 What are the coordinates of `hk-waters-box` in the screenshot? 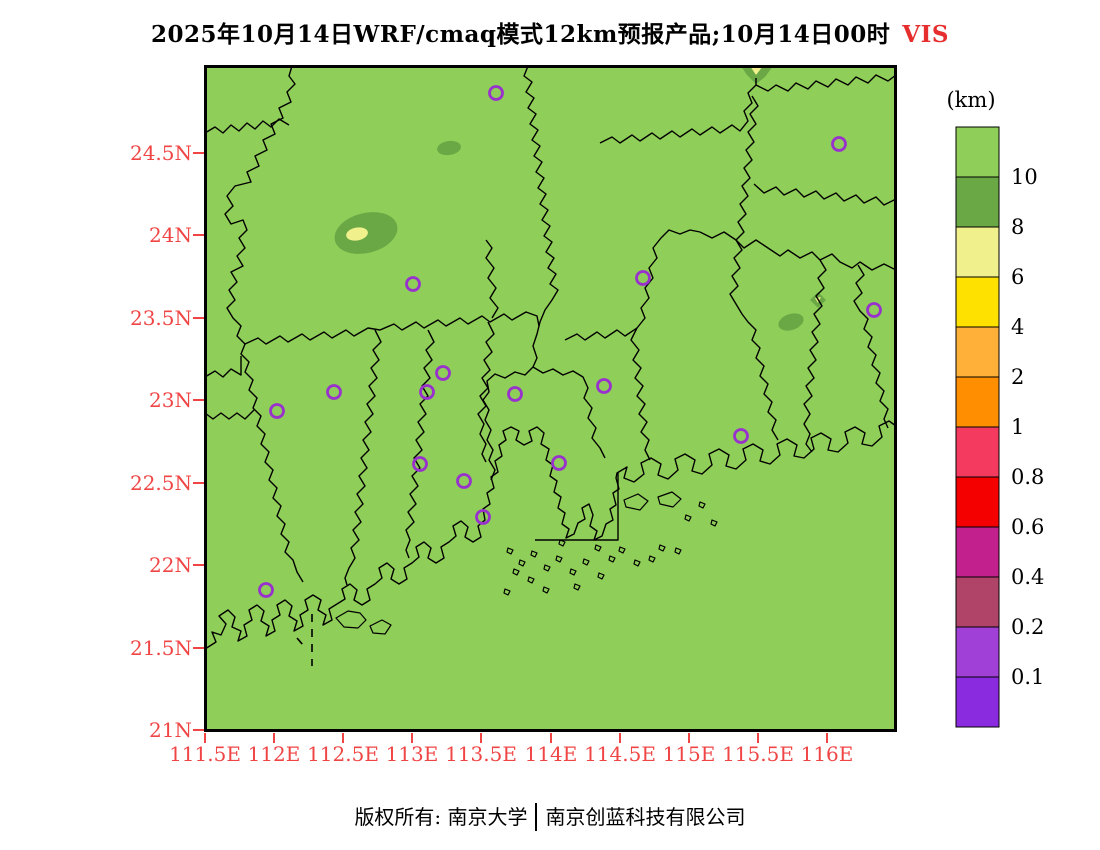 It's located at (577, 507).